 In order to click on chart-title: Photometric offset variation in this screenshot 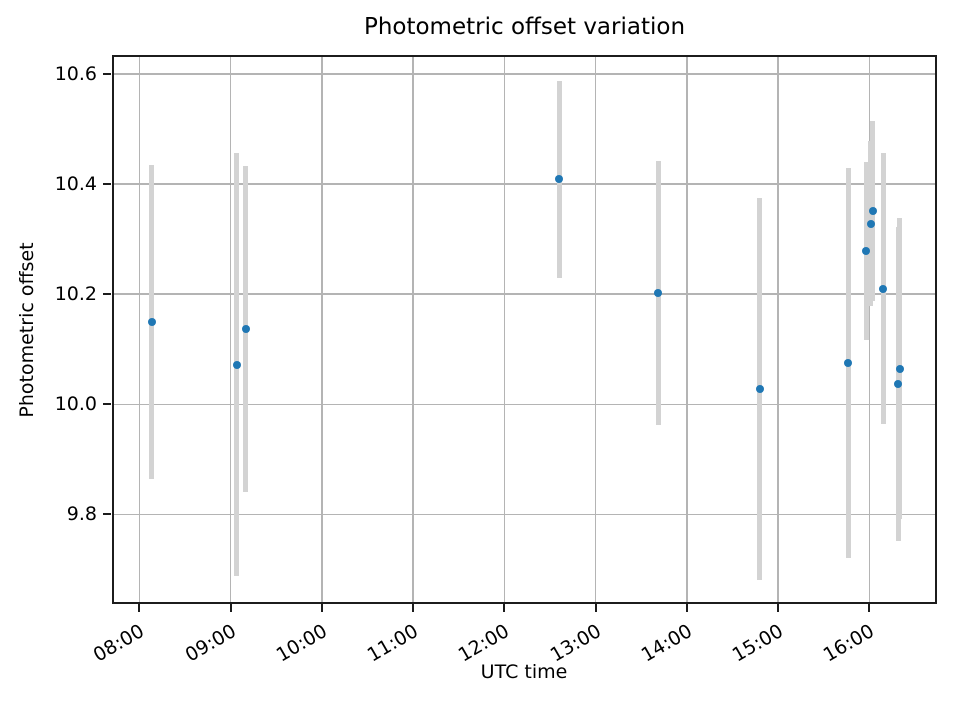, I will do `click(524, 27)`.